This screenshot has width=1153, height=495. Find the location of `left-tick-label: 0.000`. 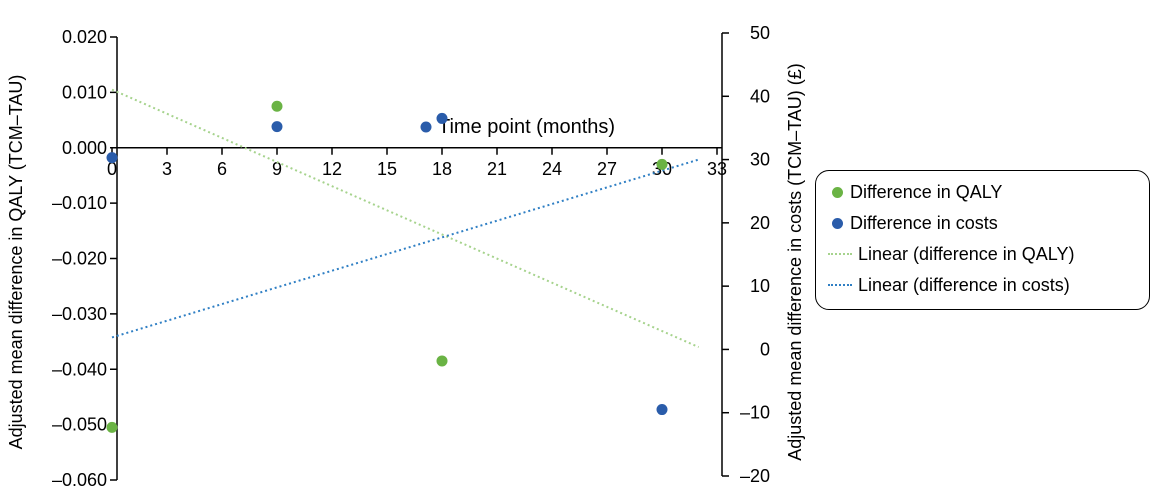

left-tick-label: 0.000 is located at coordinates (84, 148).